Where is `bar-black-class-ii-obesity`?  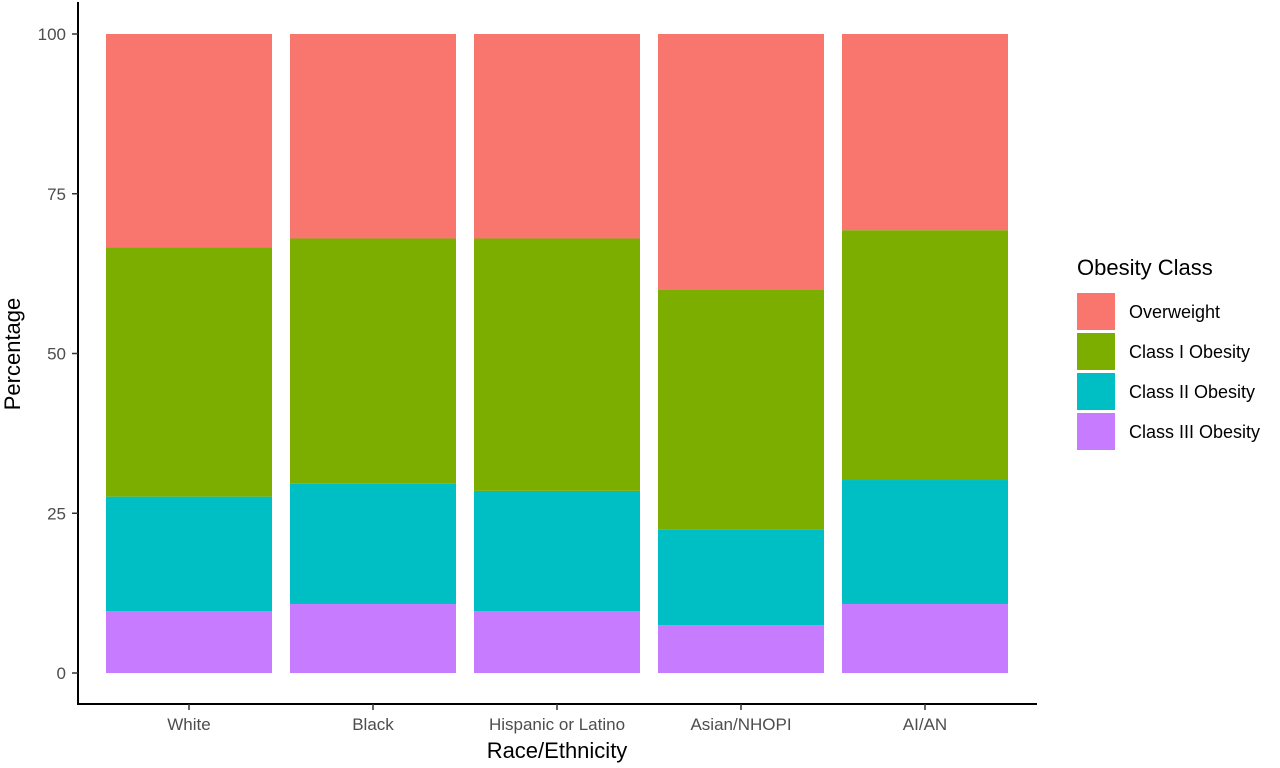
bar-black-class-ii-obesity is located at coordinates (373, 543).